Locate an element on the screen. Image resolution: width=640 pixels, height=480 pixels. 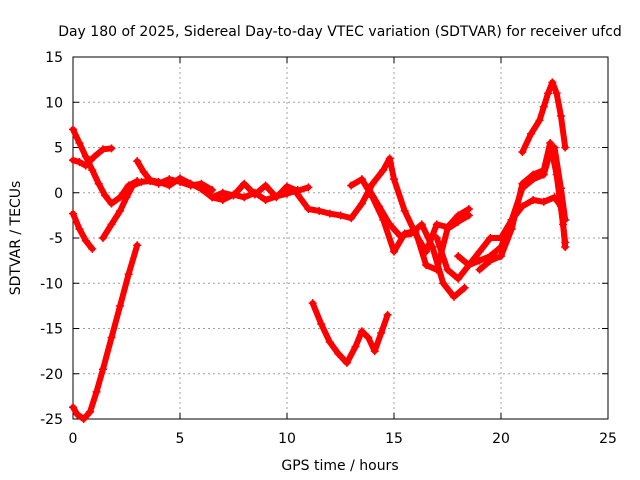
series-s3 is located at coordinates (83, 231).